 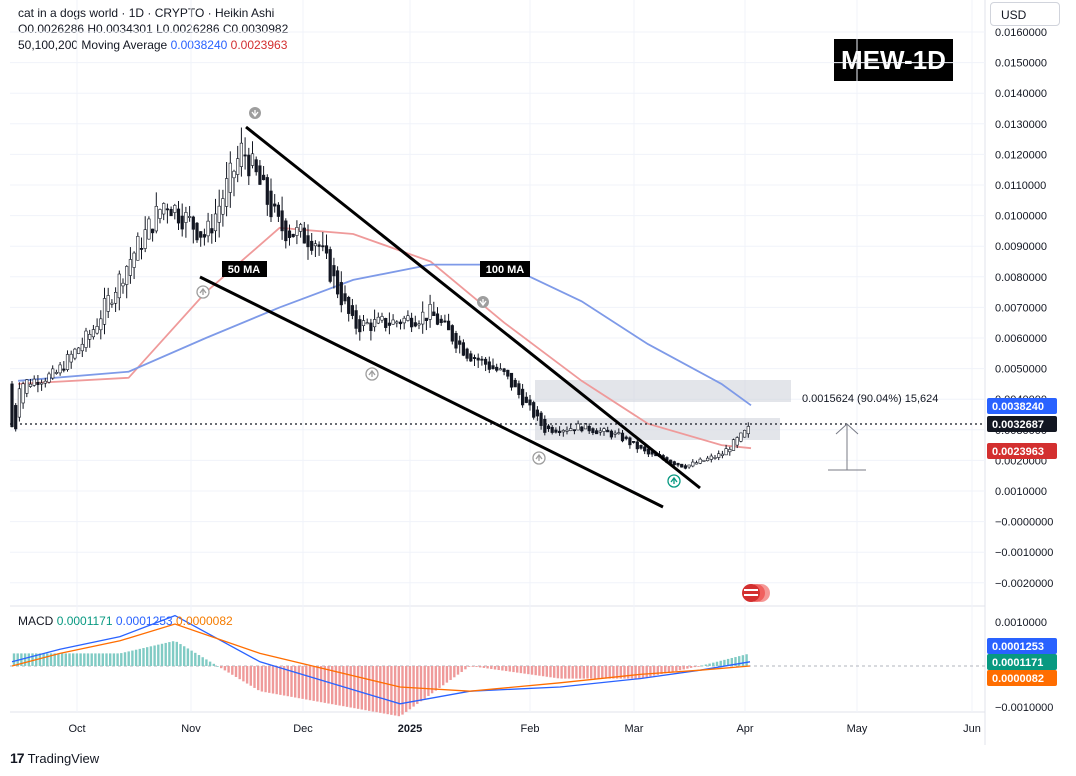 What do you see at coordinates (36, 621) in the screenshot?
I see `macd-title: MACD` at bounding box center [36, 621].